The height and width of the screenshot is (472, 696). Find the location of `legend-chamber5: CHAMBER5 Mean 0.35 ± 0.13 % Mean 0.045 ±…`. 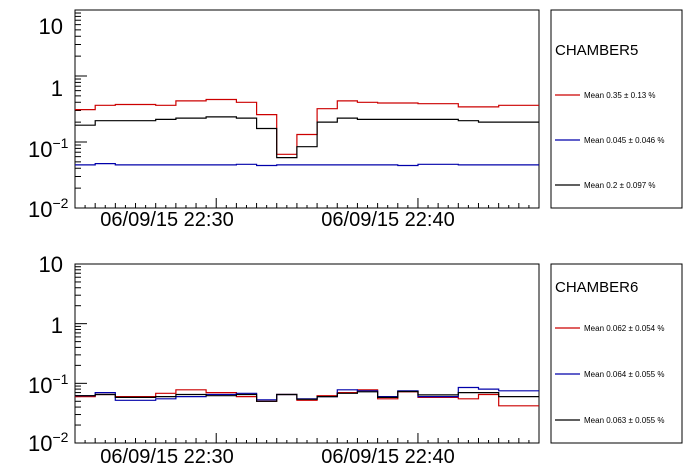

legend-chamber5: CHAMBER5 Mean 0.35 ± 0.13 % Mean 0.045 ±… is located at coordinates (616, 109).